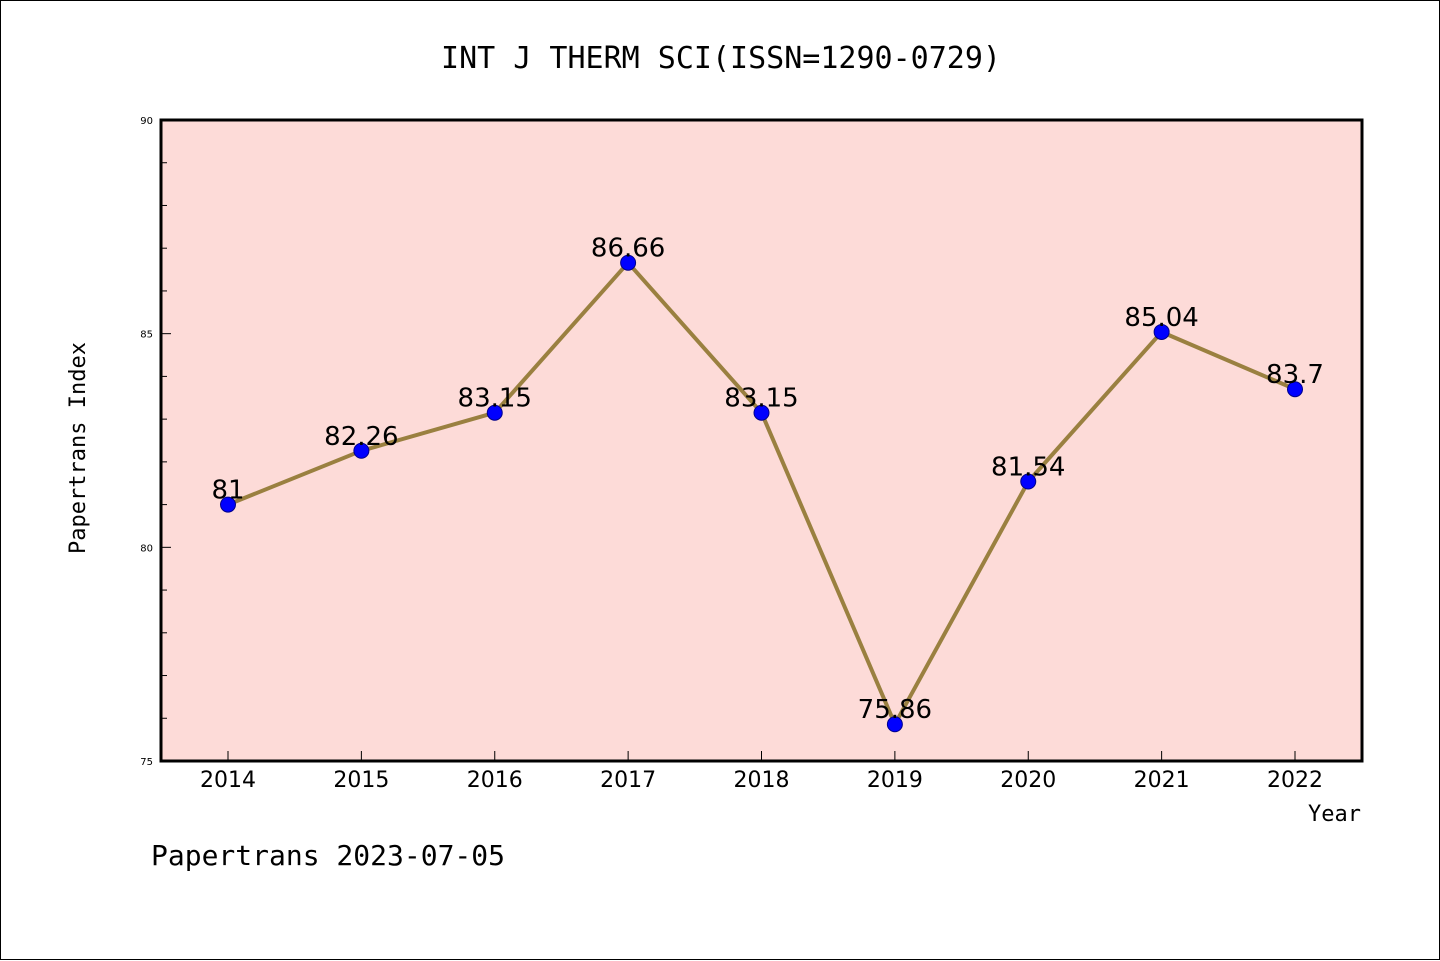 The height and width of the screenshot is (961, 1440). What do you see at coordinates (228, 780) in the screenshot?
I see `x-tick-label: 2014` at bounding box center [228, 780].